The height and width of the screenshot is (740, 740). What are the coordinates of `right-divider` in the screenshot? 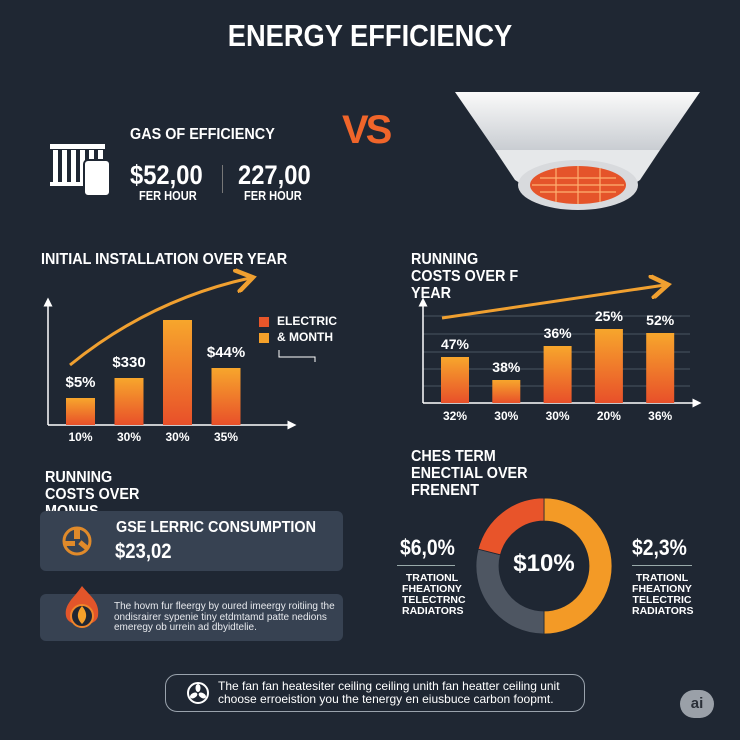 It's located at (662, 565).